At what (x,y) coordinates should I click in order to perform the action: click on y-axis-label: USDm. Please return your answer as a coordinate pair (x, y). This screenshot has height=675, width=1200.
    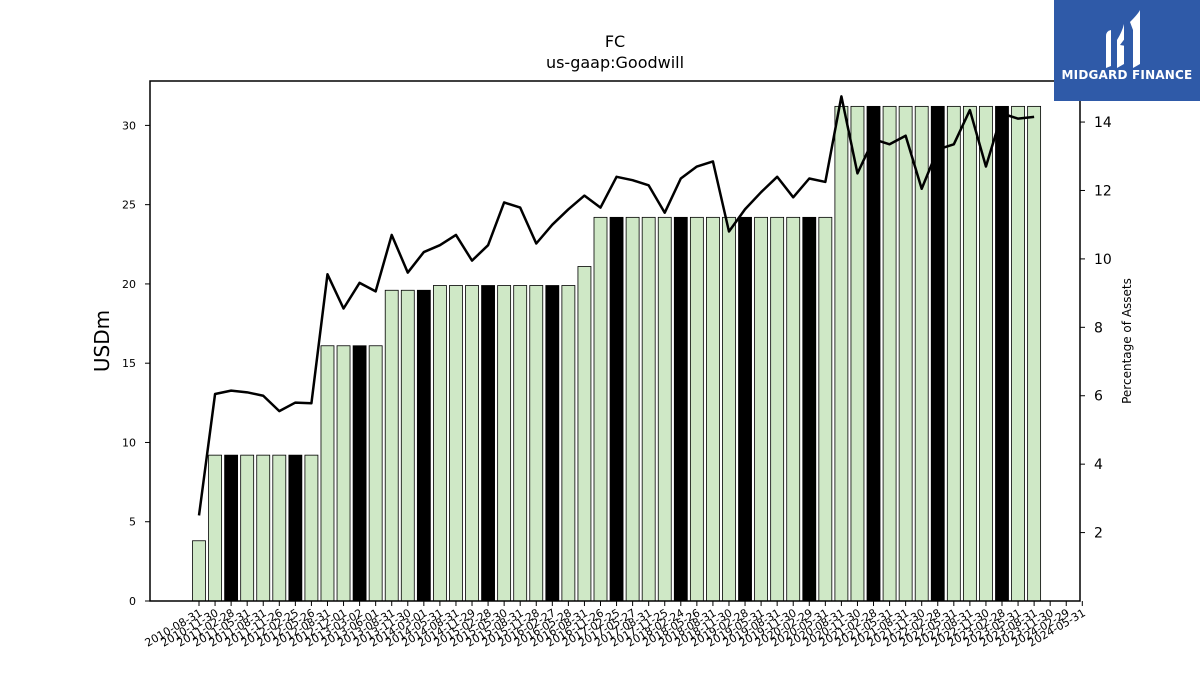
    Looking at the image, I should click on (102, 341).